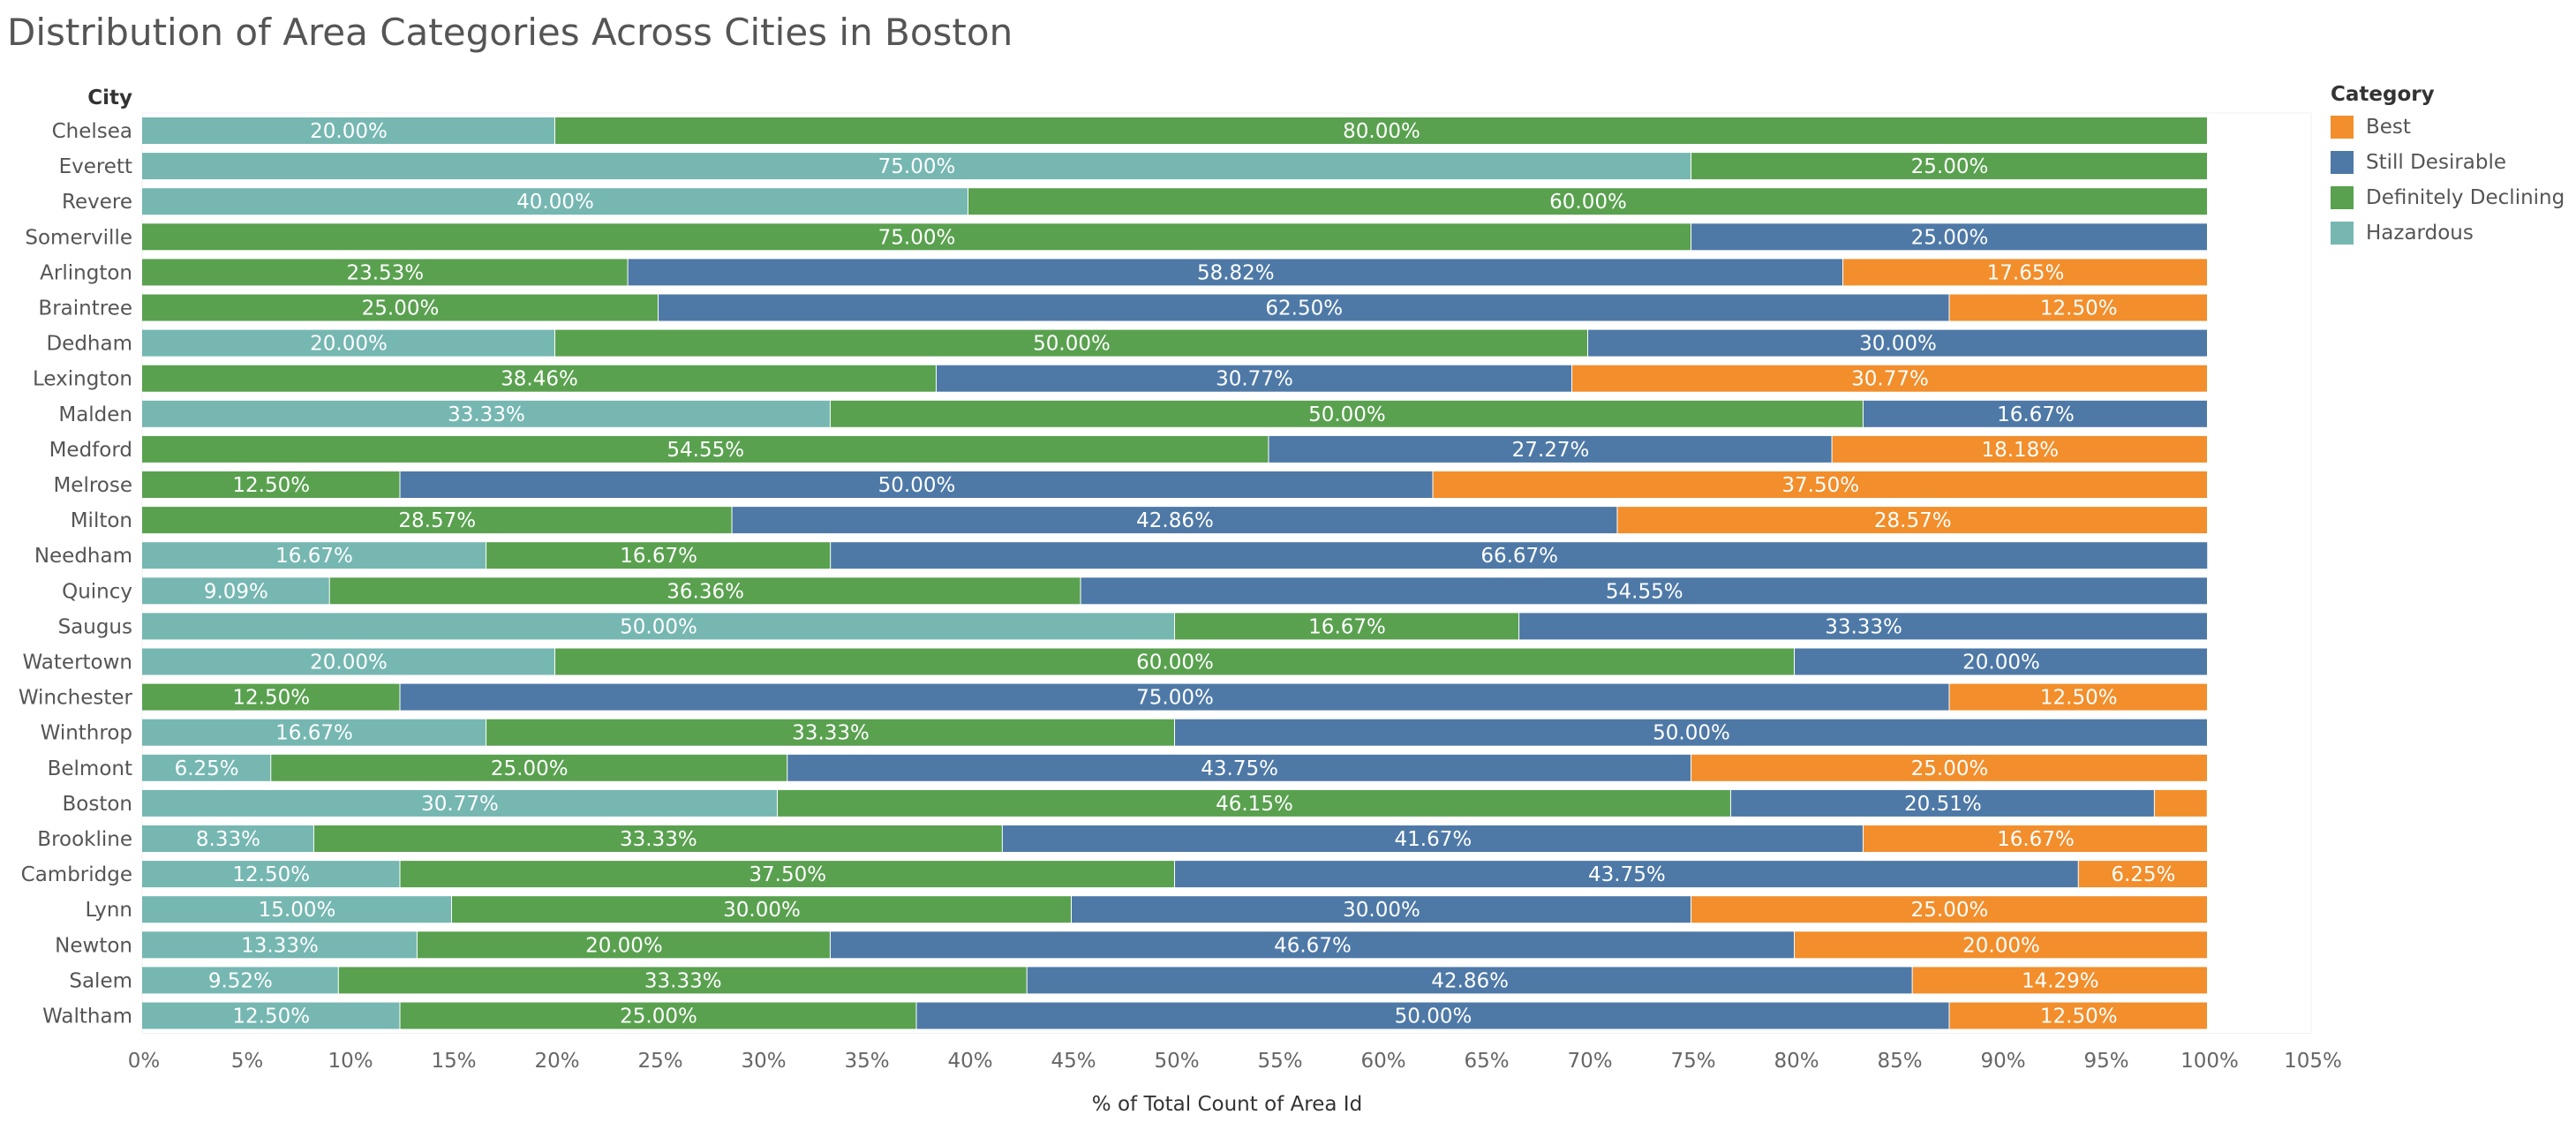 Image resolution: width=2576 pixels, height=1130 pixels. What do you see at coordinates (1382, 909) in the screenshot?
I see `bar-lynn-still-desirable` at bounding box center [1382, 909].